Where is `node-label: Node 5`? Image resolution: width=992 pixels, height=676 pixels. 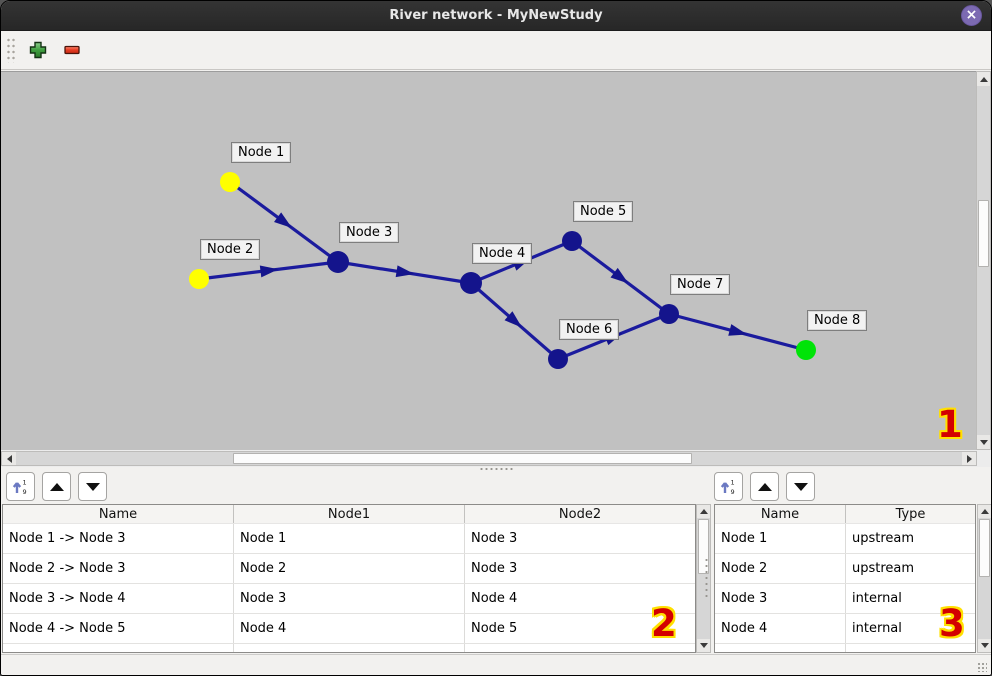
node-label: Node 5 is located at coordinates (603, 211).